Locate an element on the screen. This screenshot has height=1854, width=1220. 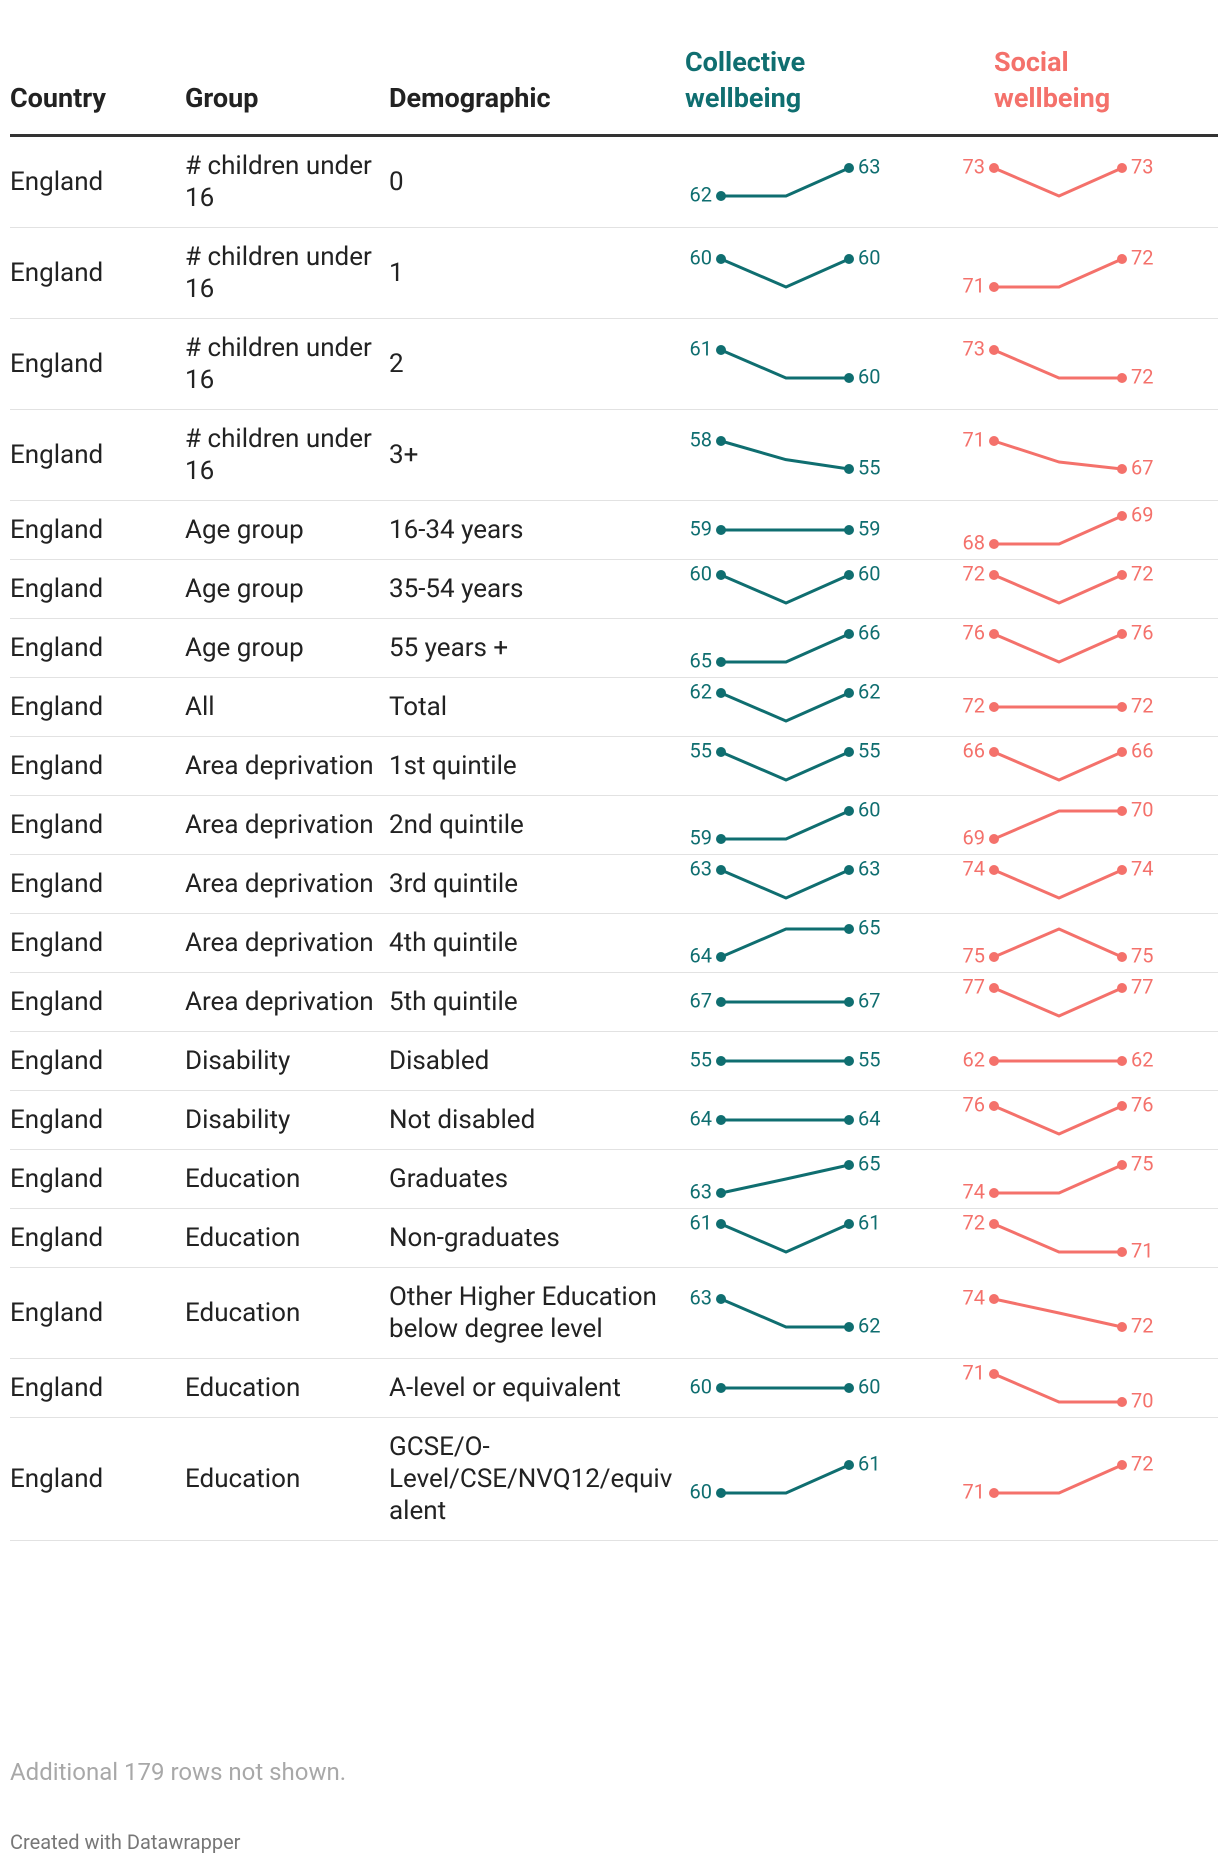
header-collective-text: Collective wellbeing is located at coordinates (745, 80).